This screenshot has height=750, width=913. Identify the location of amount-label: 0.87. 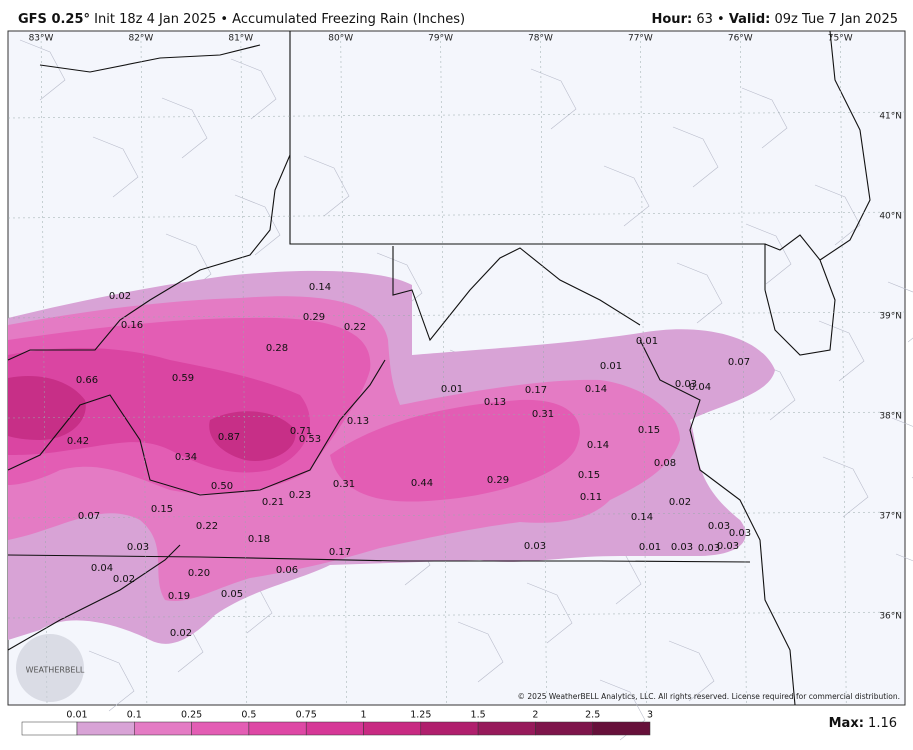
(229, 437).